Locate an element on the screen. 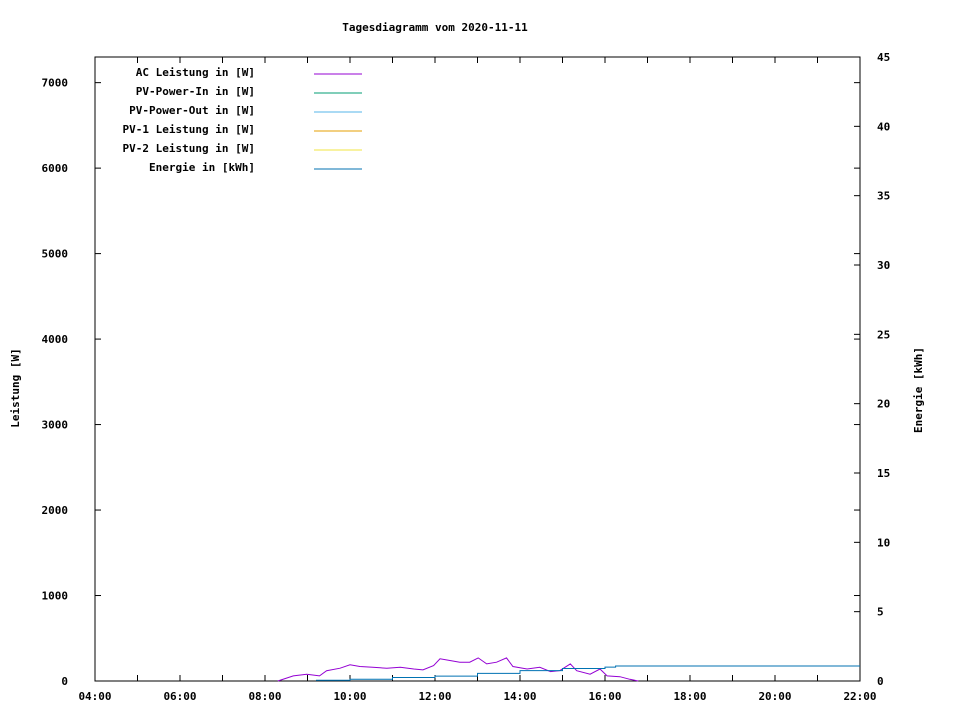 The width and height of the screenshot is (960, 720). series-lines is located at coordinates (568, 669).